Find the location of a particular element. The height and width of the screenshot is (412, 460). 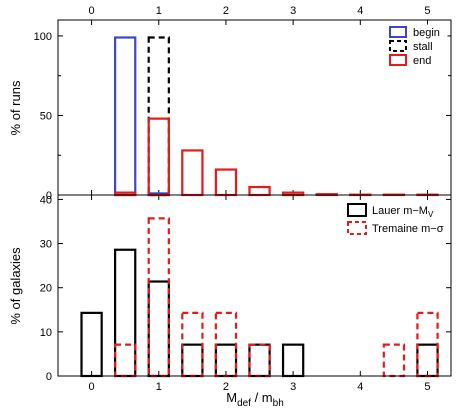

legend-label-sub: V is located at coordinates (431, 214).